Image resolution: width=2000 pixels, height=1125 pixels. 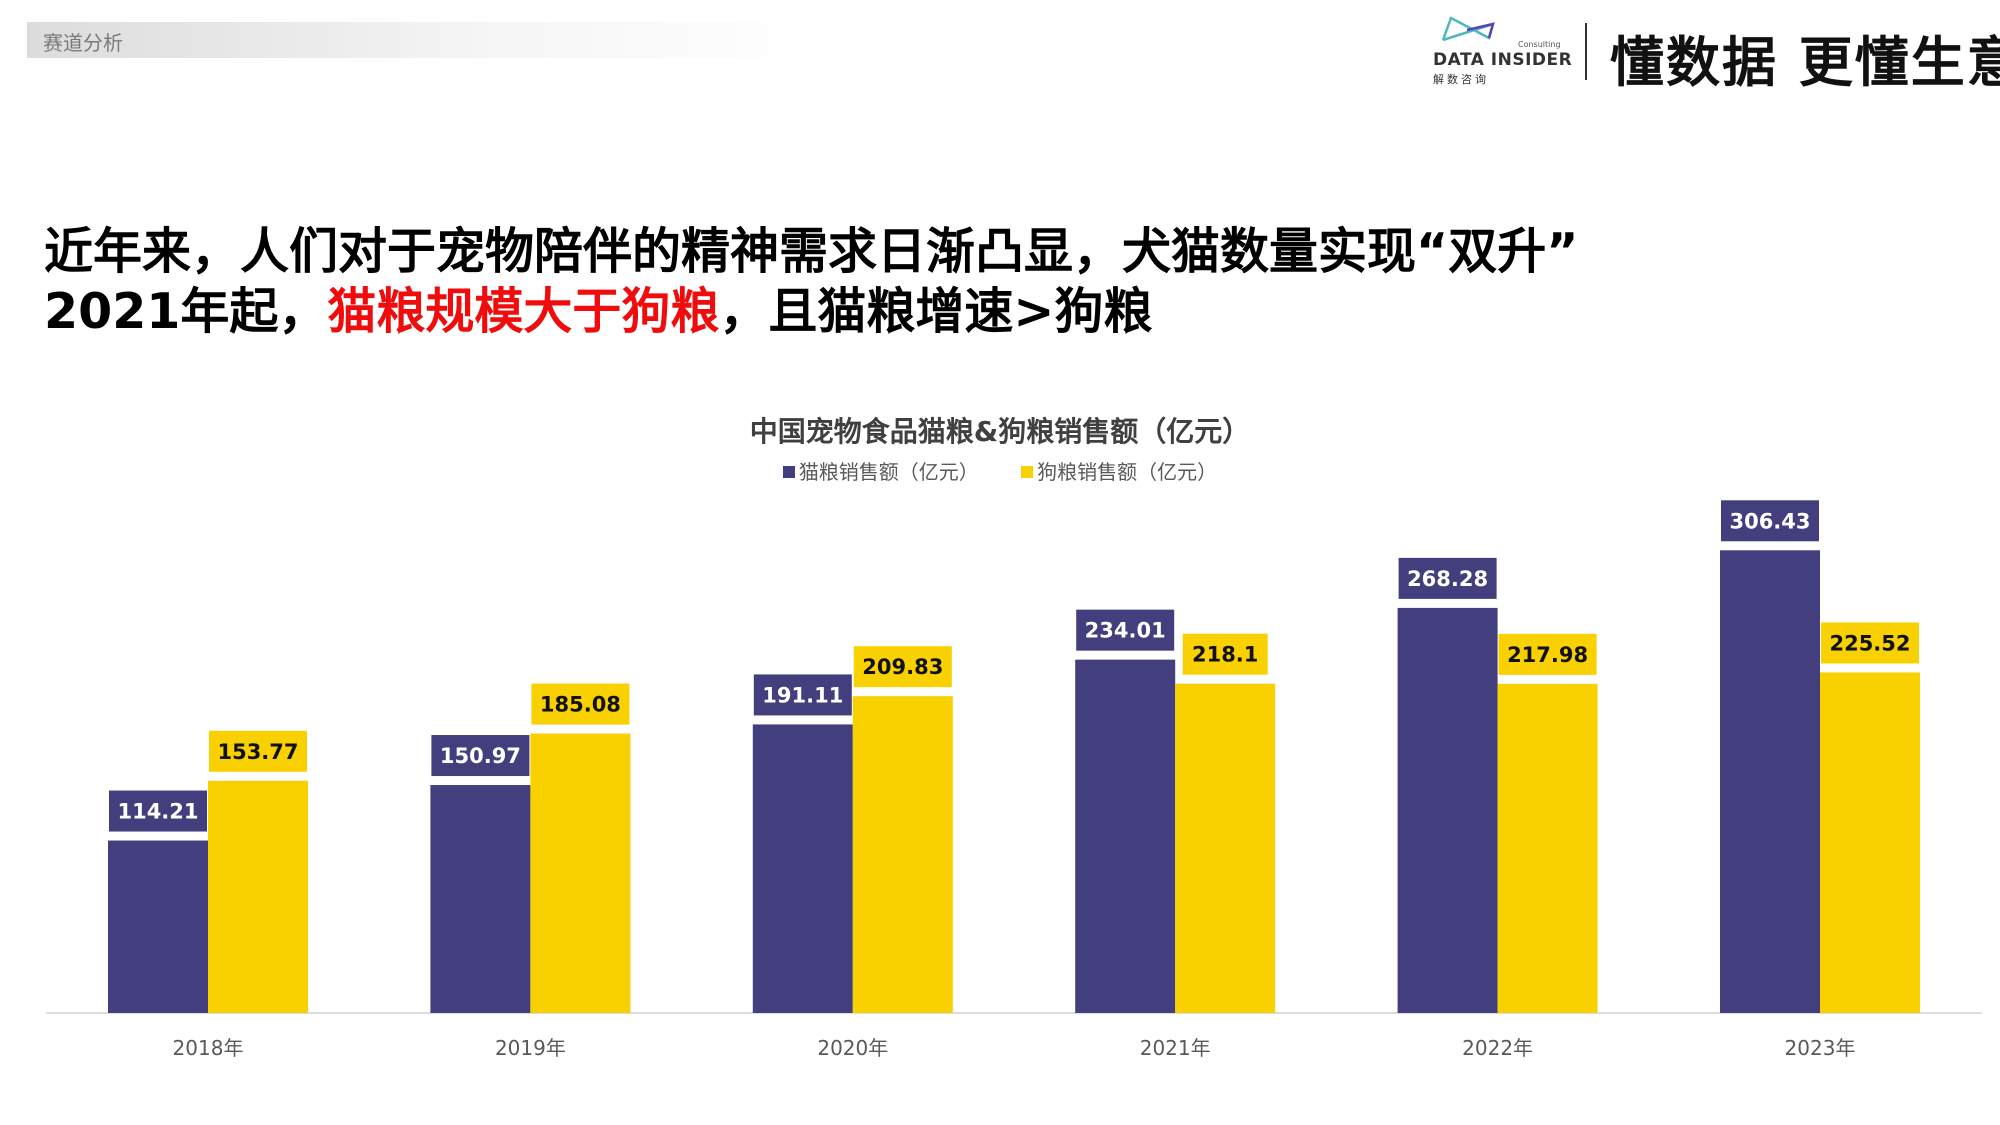 I want to click on x-tick-label: 2018年, so click(x=208, y=1048).